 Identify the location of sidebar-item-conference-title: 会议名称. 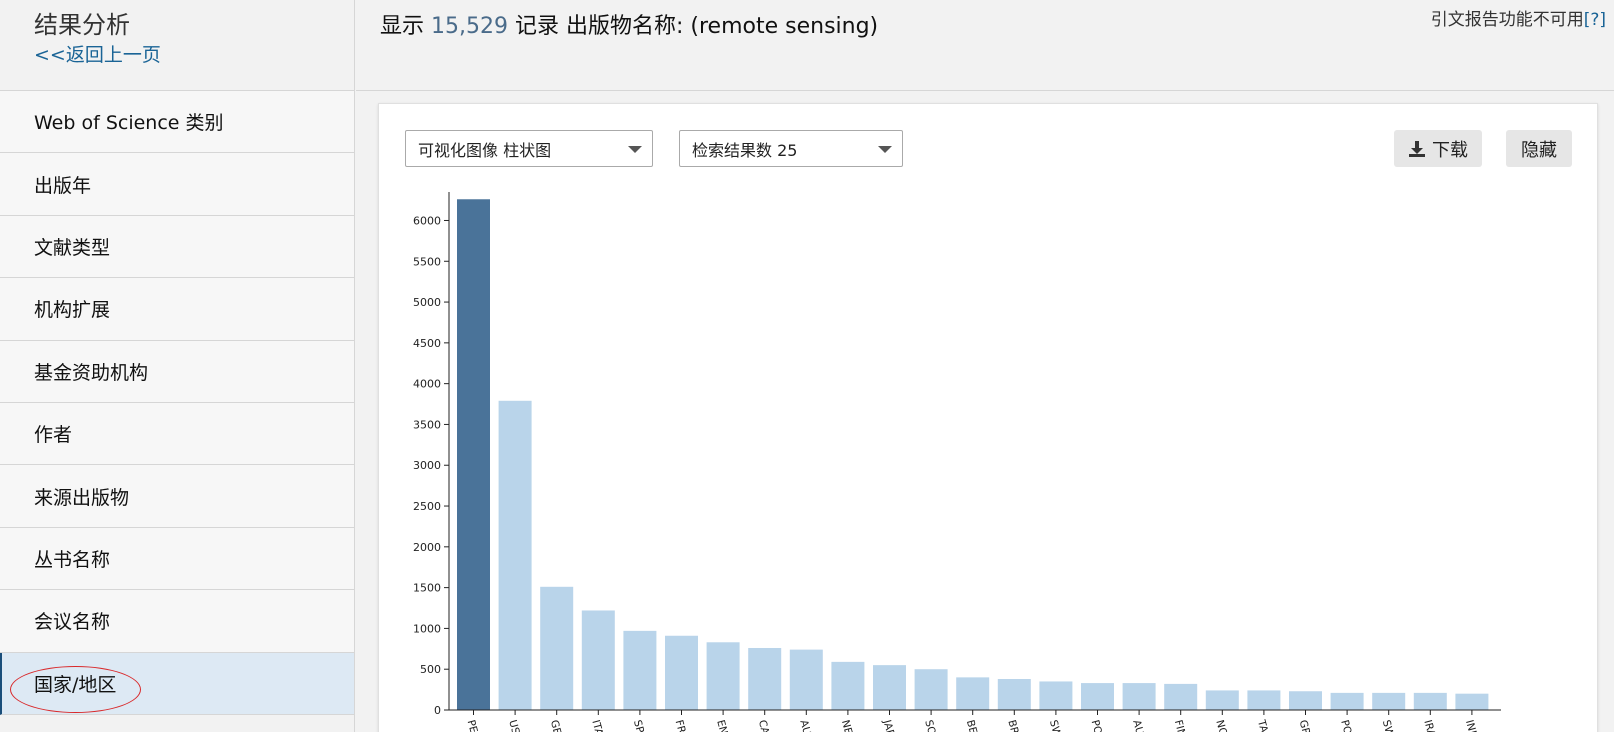
(177, 621).